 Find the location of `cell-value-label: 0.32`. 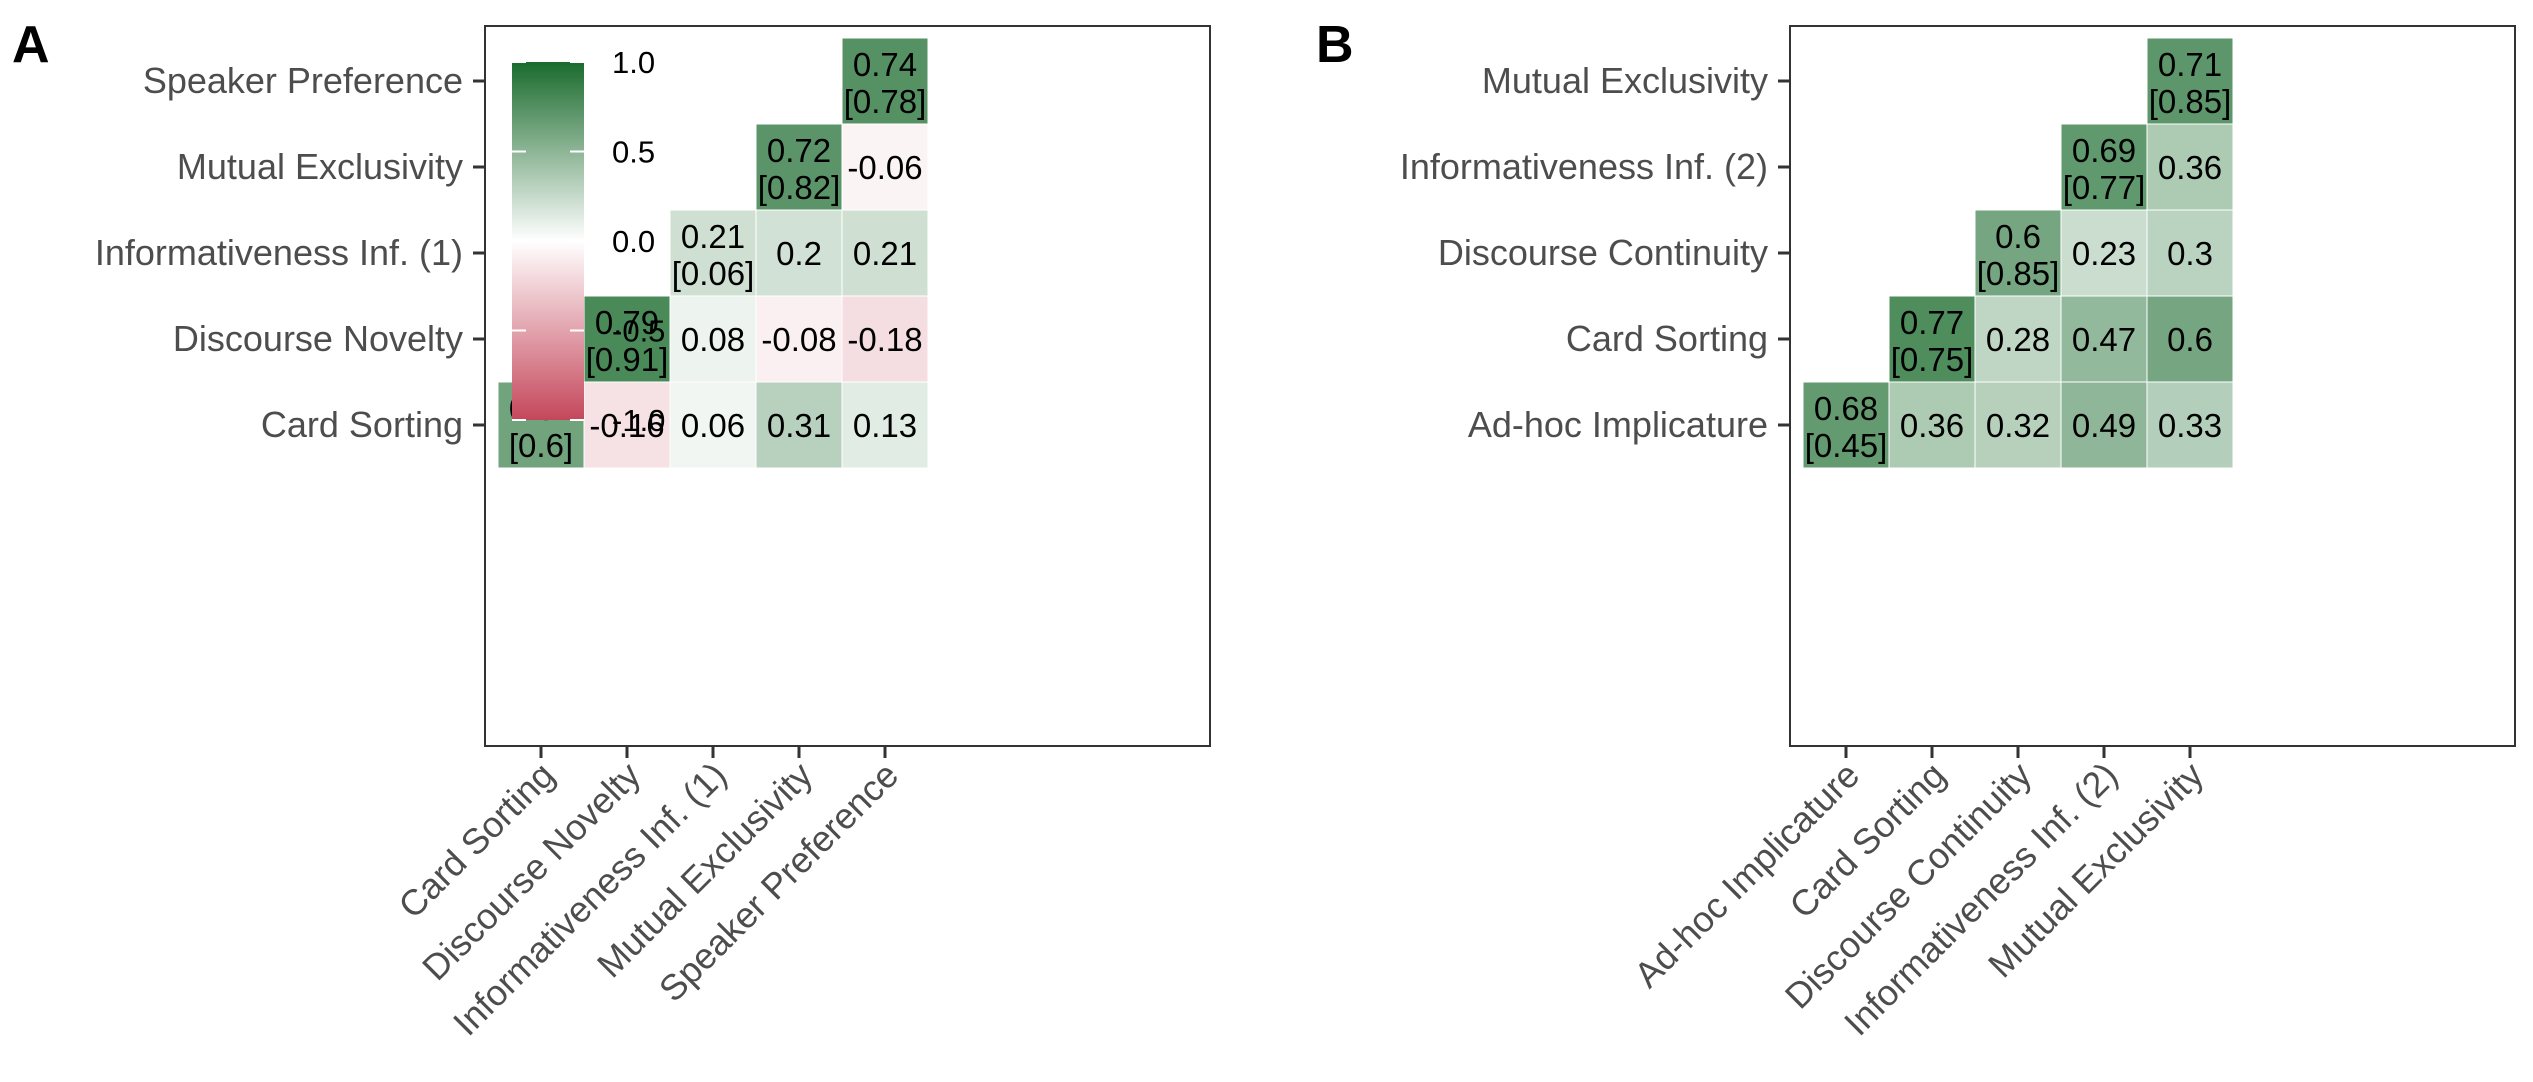

cell-value-label: 0.32 is located at coordinates (2018, 425).